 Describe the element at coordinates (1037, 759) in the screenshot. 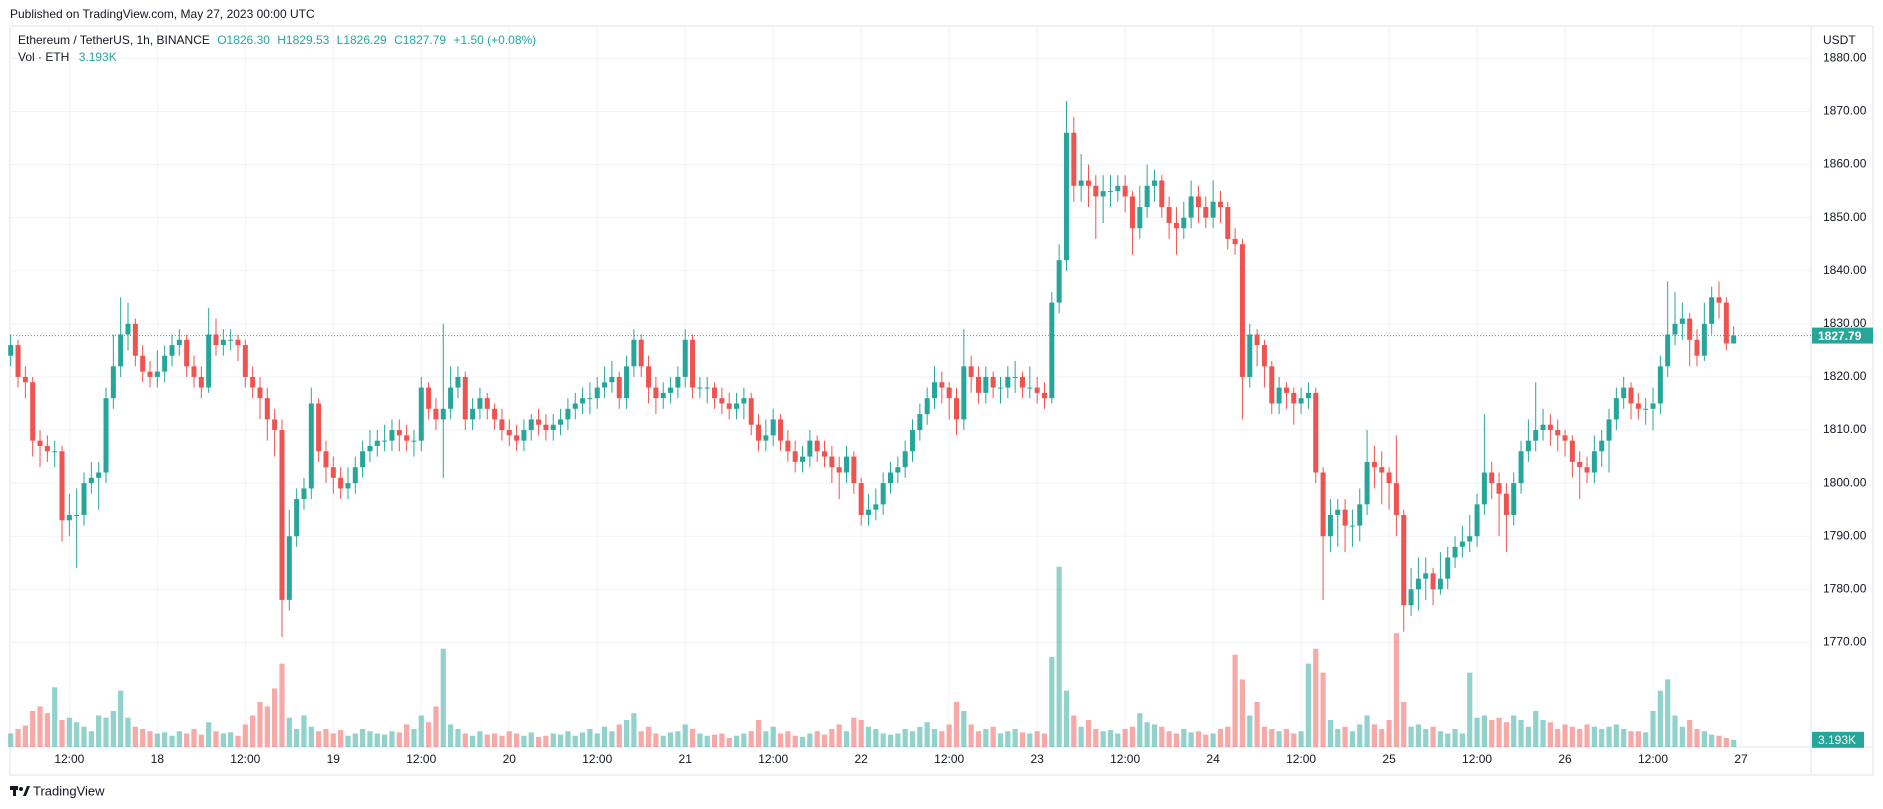

I see `x-tick-label: 23` at that location.